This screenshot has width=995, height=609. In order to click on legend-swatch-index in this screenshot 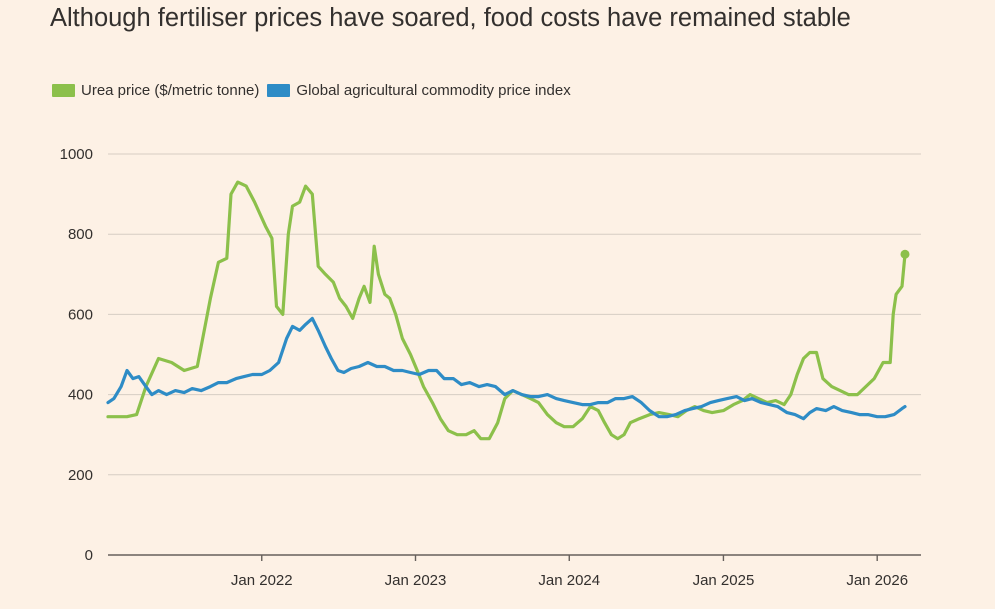, I will do `click(279, 90)`.